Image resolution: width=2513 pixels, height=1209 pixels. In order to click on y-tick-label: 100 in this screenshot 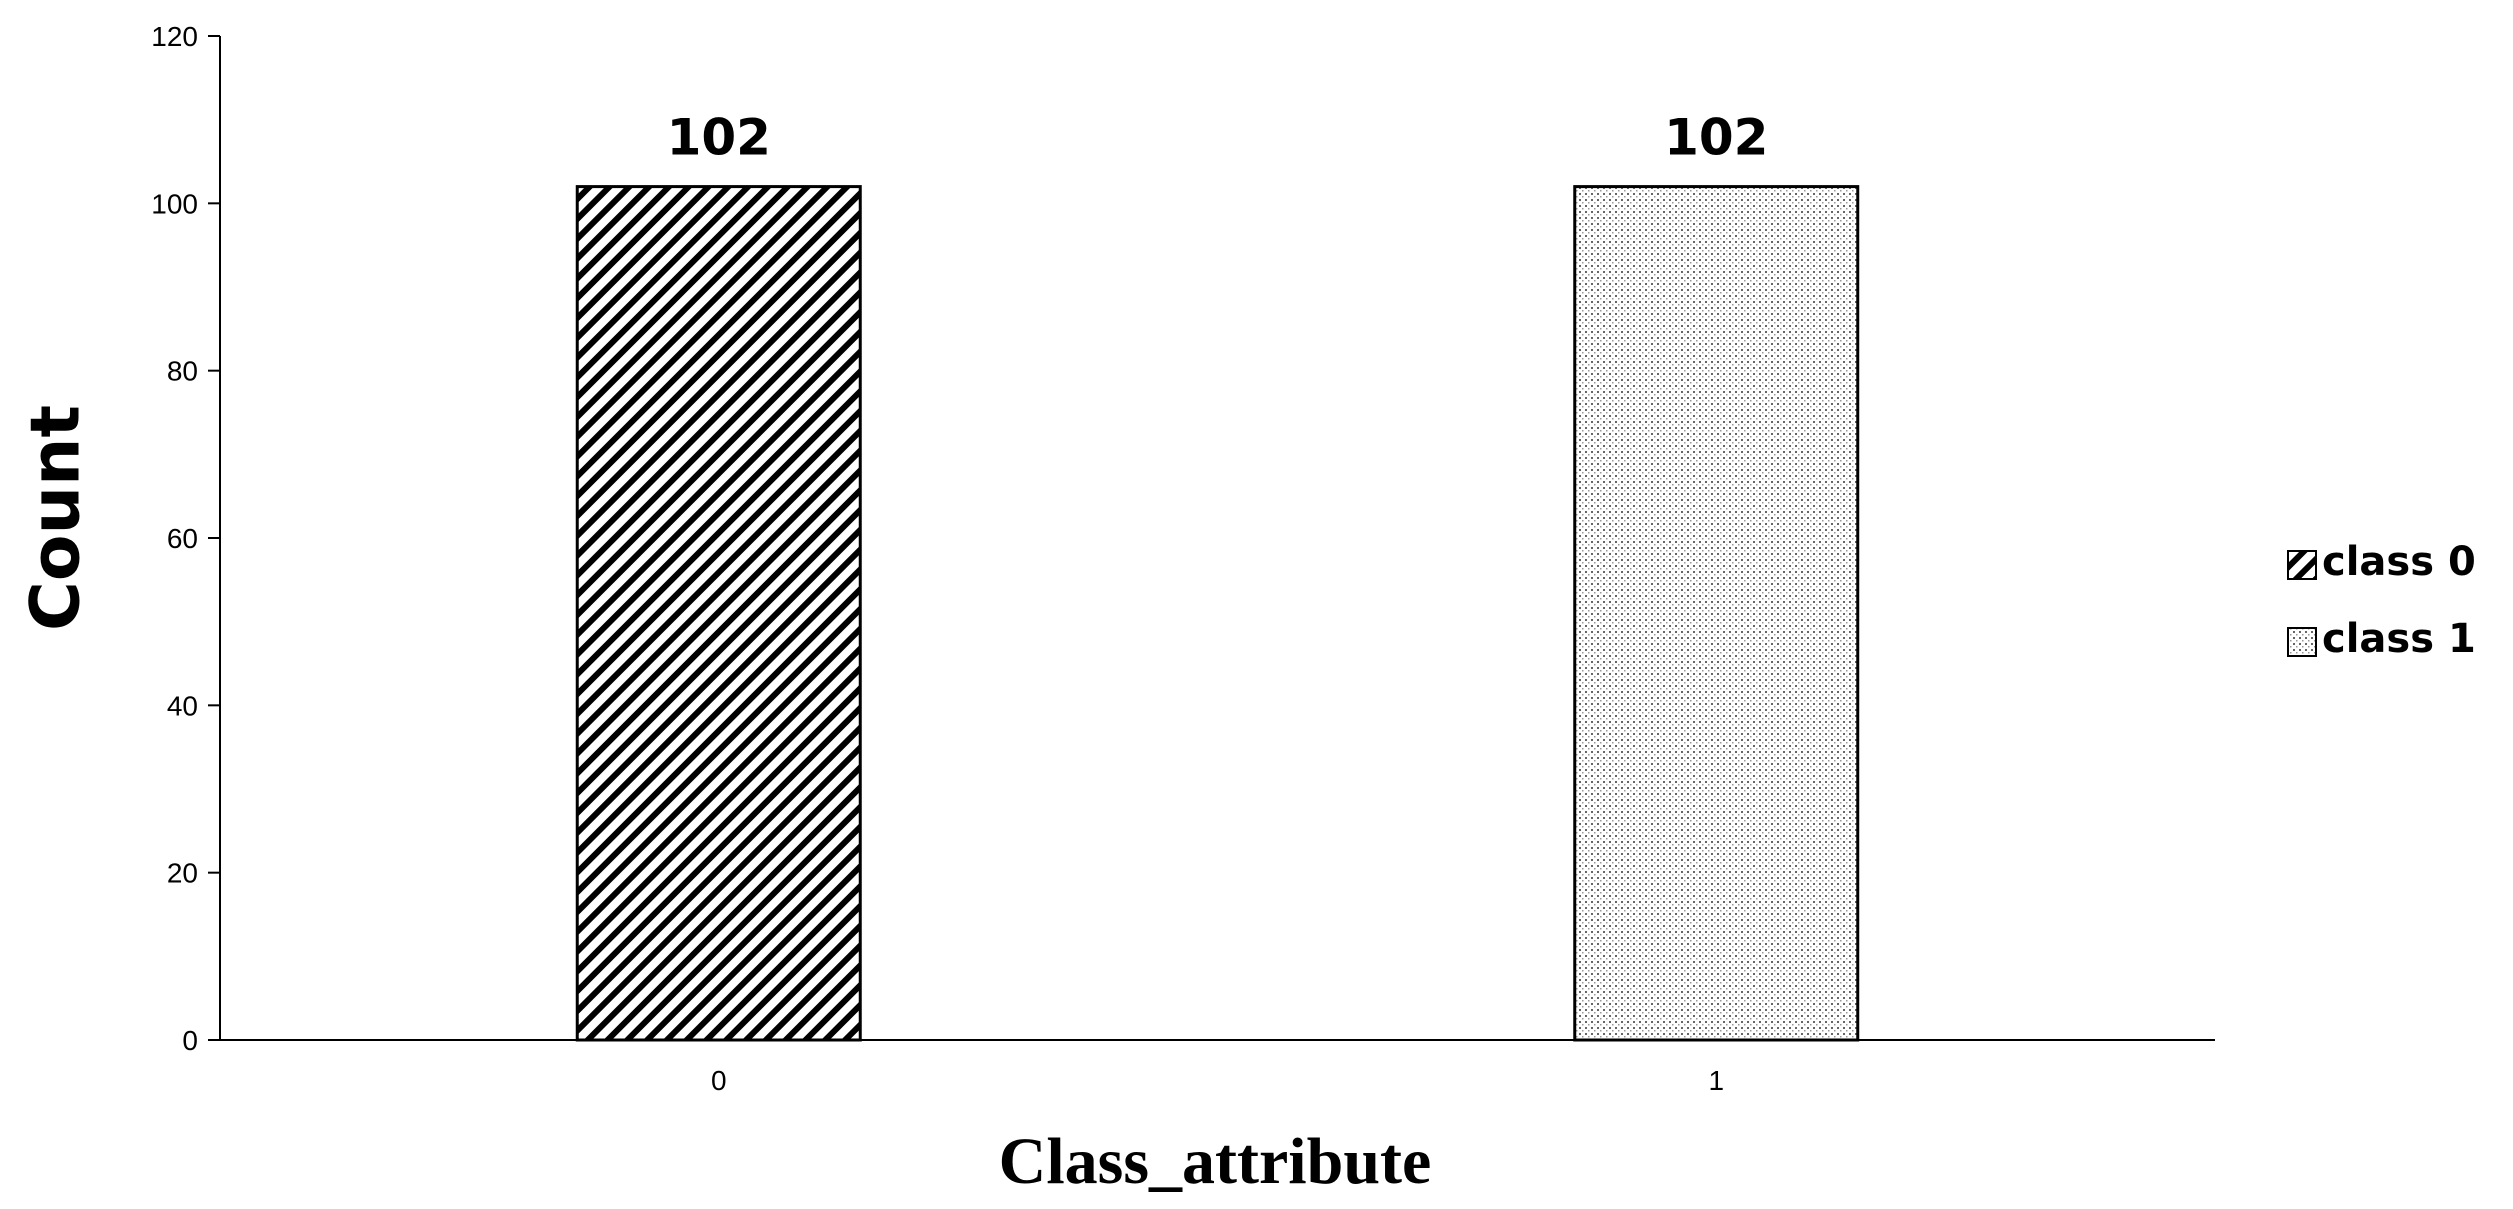, I will do `click(174, 203)`.